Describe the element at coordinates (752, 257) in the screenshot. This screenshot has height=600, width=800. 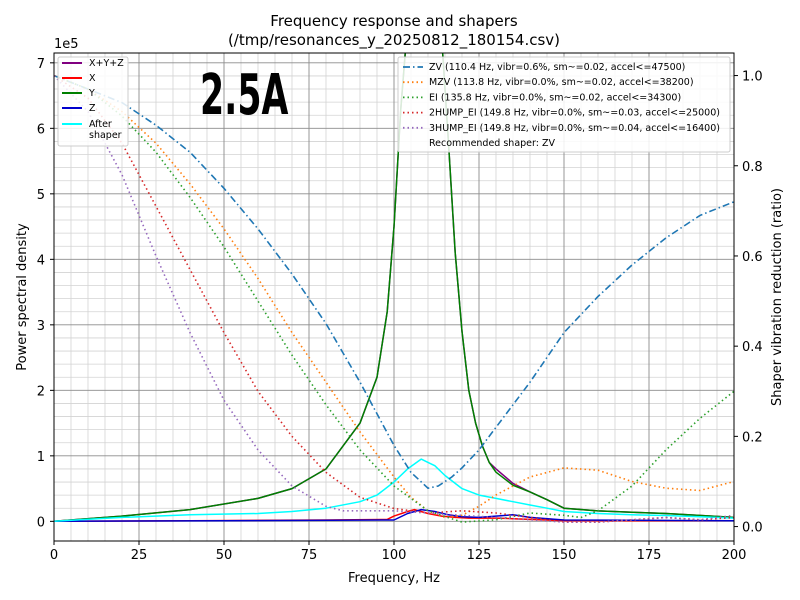
I see `y-right-tick-label: 0.6` at that location.